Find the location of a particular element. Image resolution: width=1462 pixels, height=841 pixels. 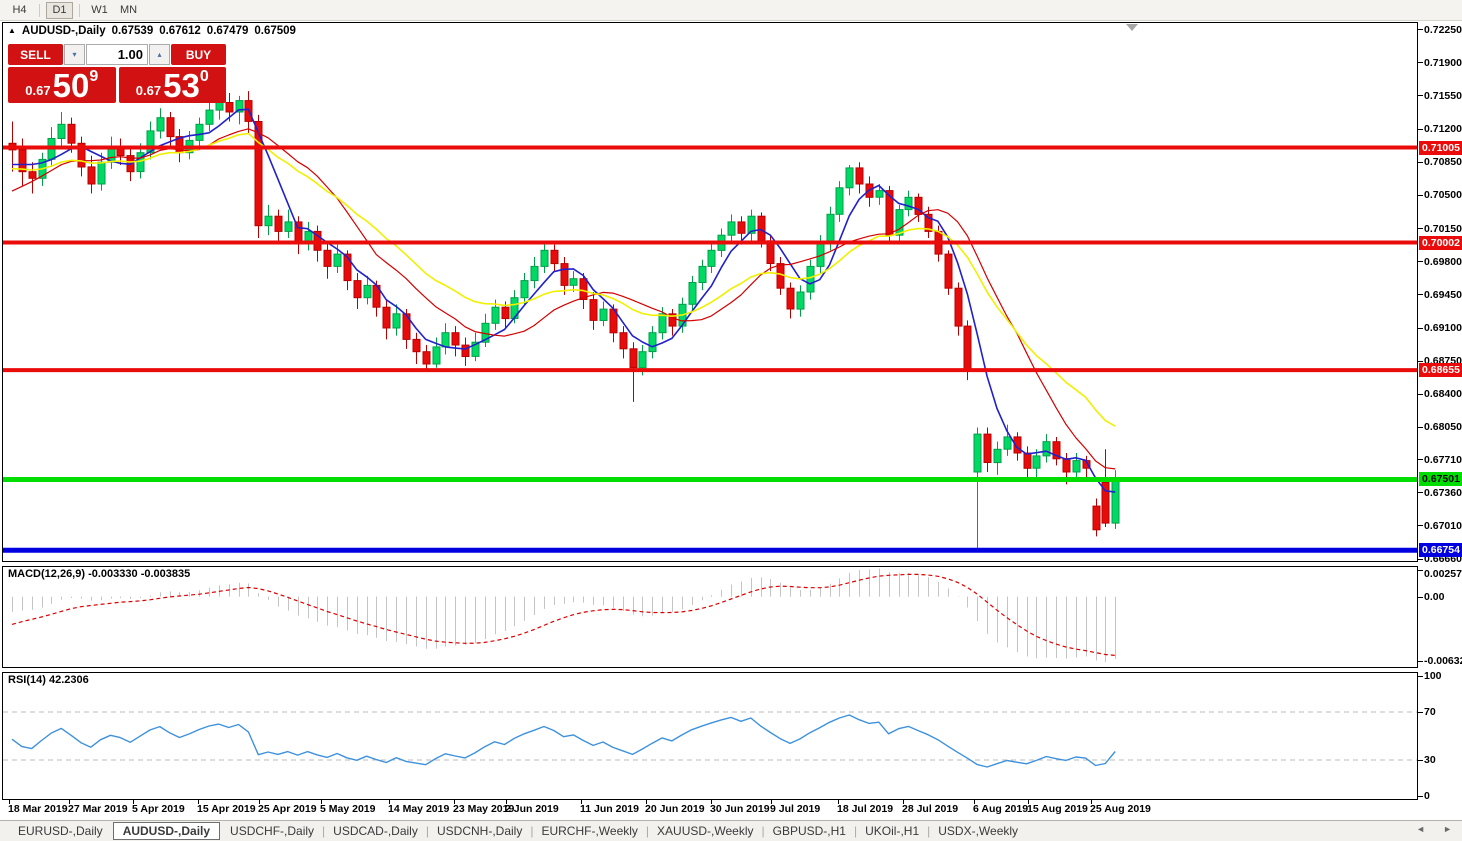

date-axis-label: 25 Aug 2019 is located at coordinates (1120, 809).